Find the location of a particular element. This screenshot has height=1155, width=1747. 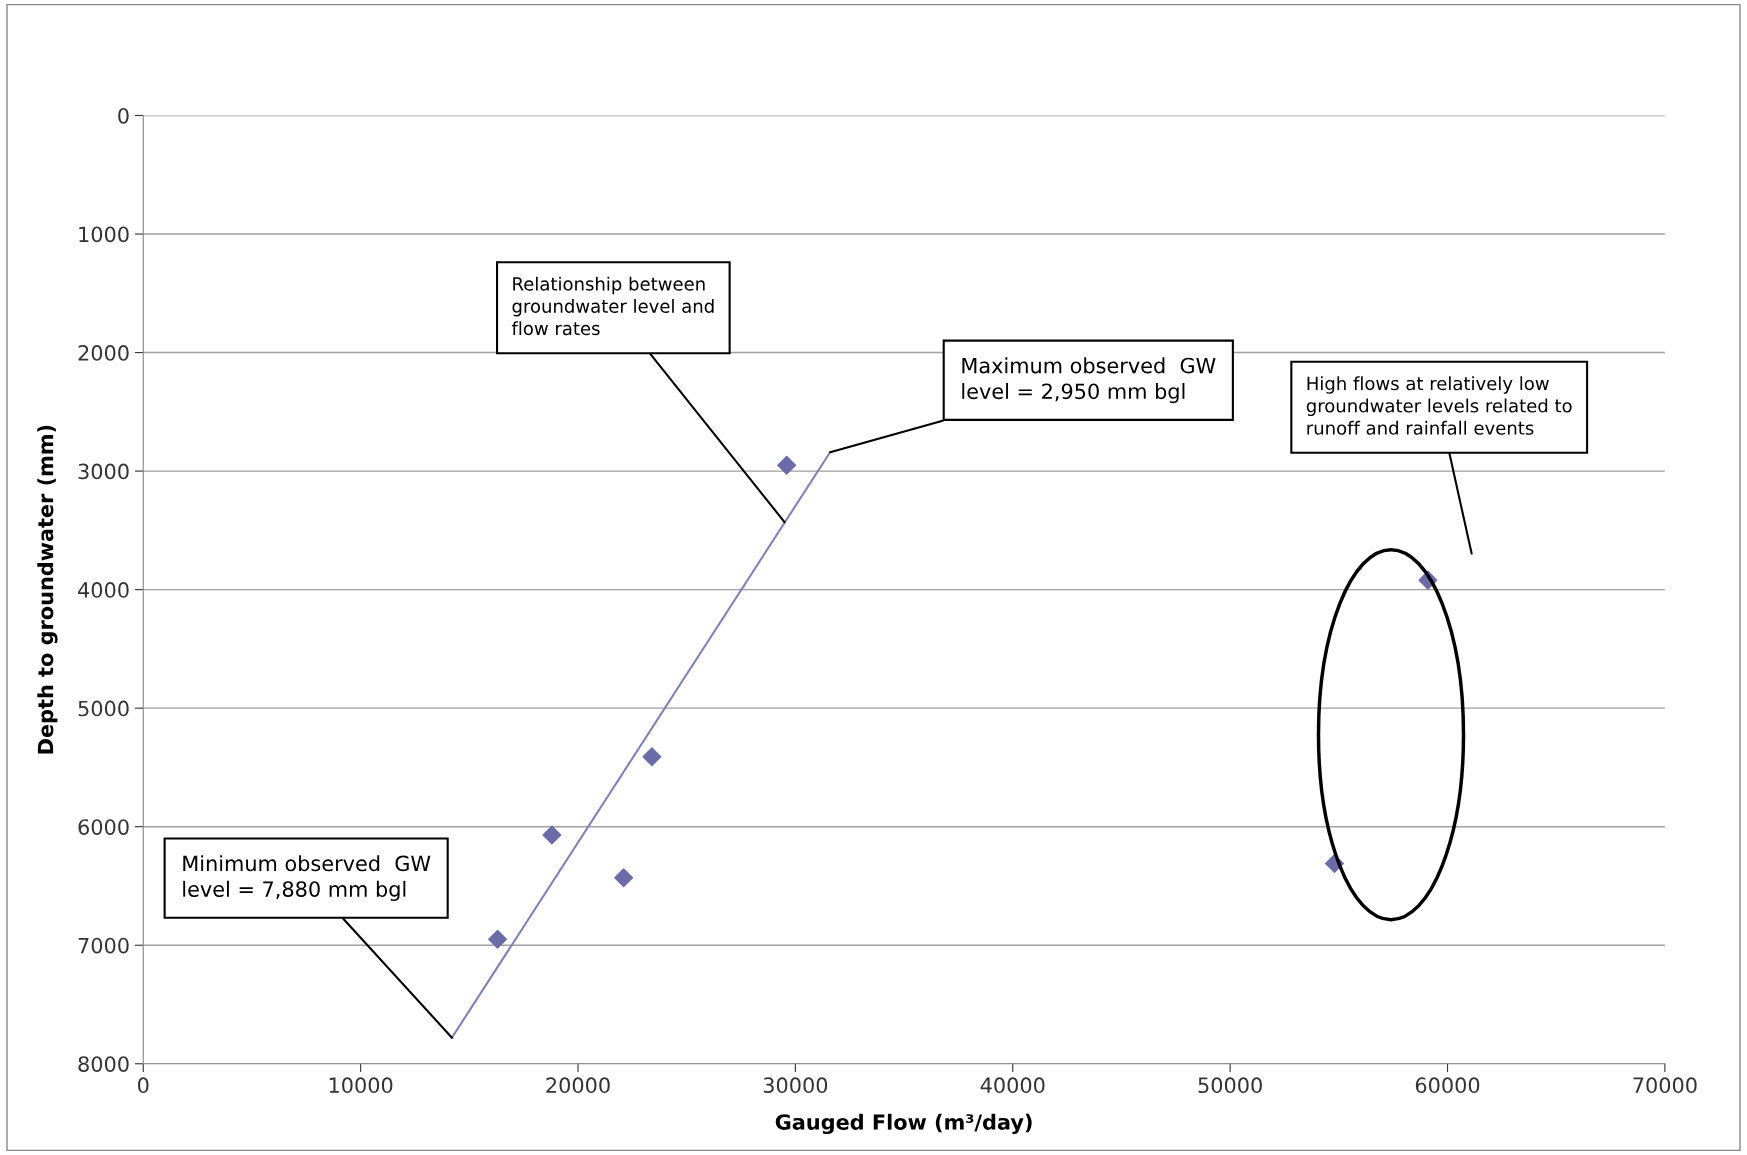

x-tick-label: 70000 is located at coordinates (1665, 1085).